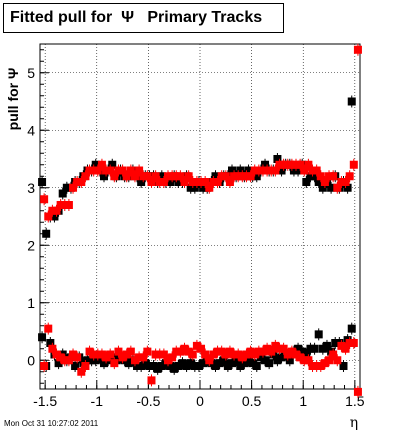  Describe the element at coordinates (143, 18) in the screenshot. I see `chart-title-box: Fitted pull for Ψ Primary Tracks` at that location.